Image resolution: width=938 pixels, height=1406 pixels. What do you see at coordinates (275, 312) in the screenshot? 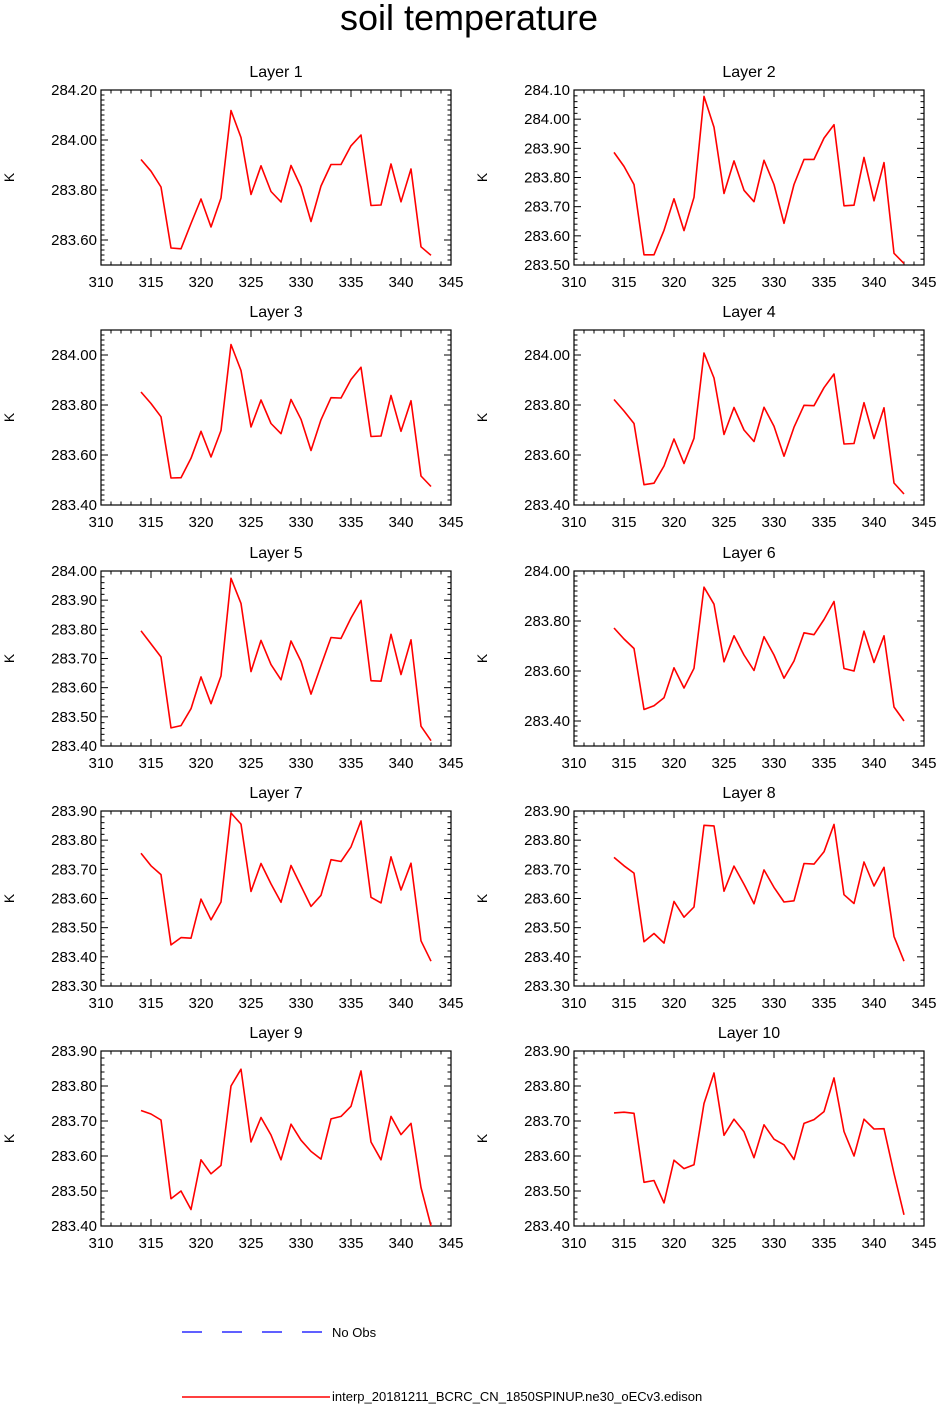
I see `panel-title: Layer 3` at bounding box center [275, 312].